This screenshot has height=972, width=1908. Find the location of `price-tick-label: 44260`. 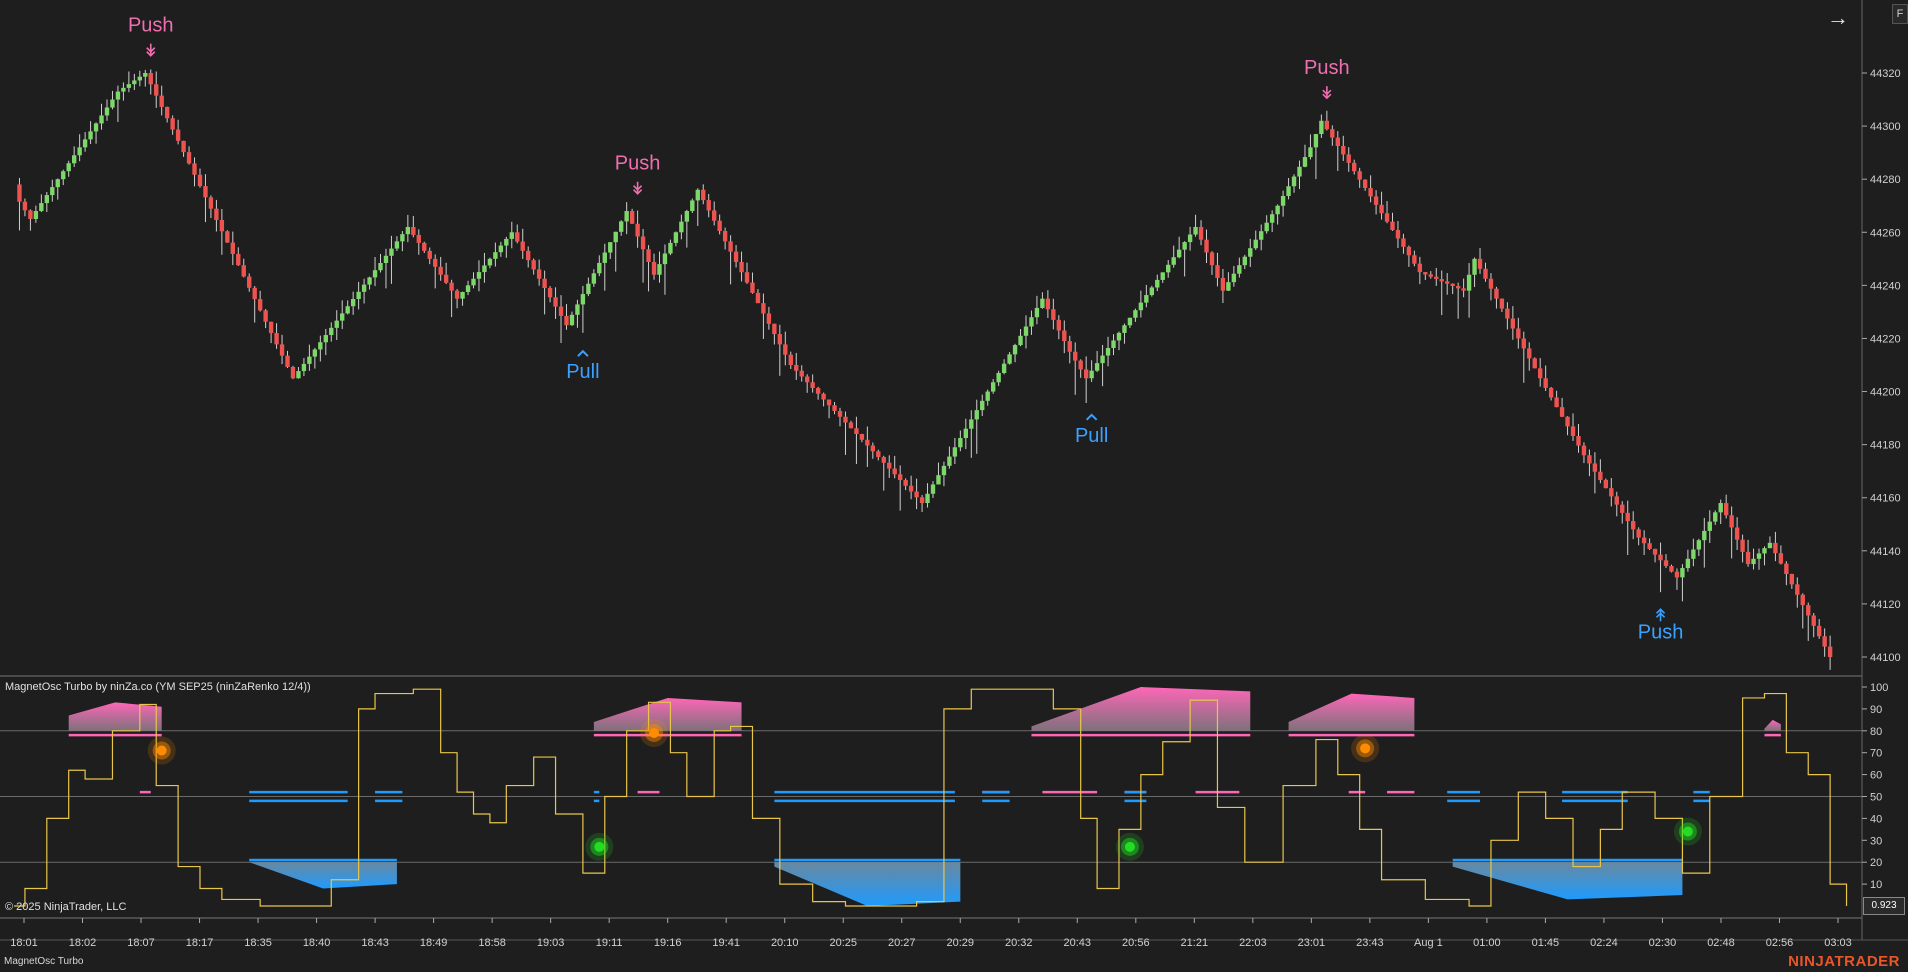

price-tick-label: 44260 is located at coordinates (1885, 233).